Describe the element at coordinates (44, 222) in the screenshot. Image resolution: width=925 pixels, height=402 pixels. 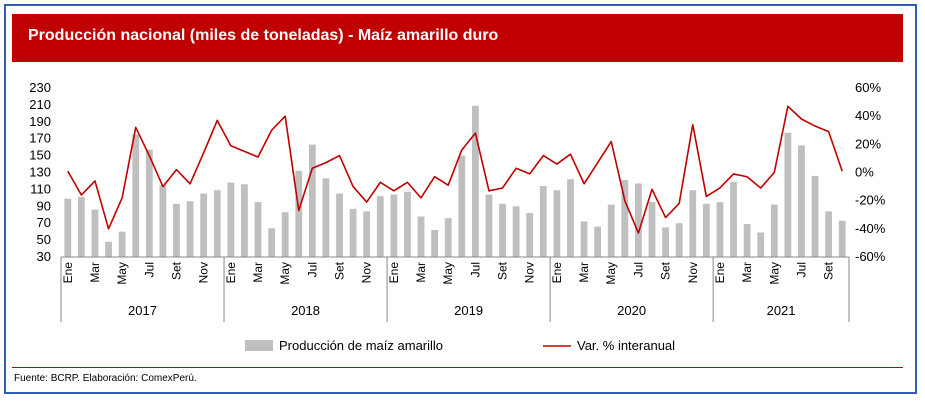
I see `y-left-tick-label: 70` at that location.